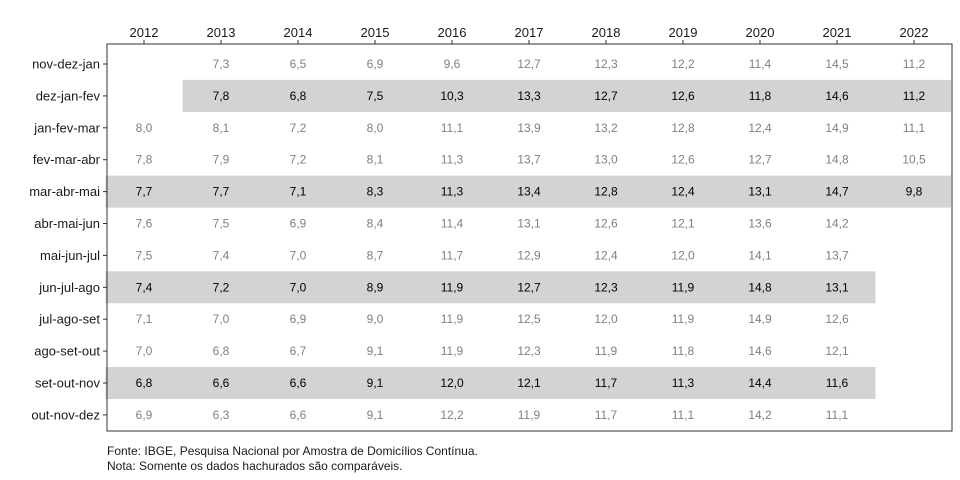  What do you see at coordinates (837, 160) in the screenshot?
I see `value-cell-fev-mar-abr-2021: 14,8` at bounding box center [837, 160].